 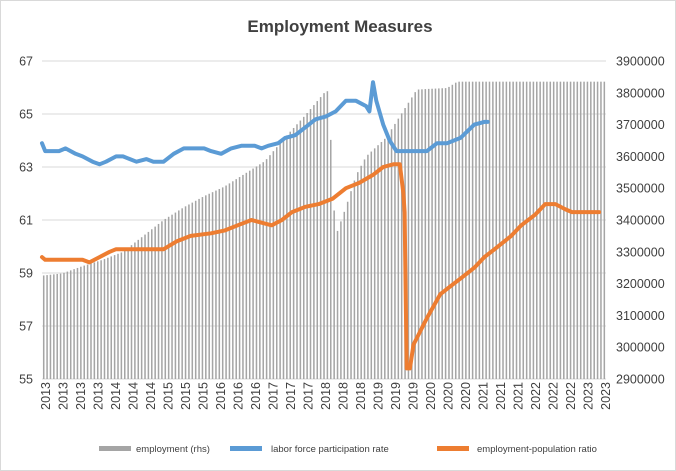 What do you see at coordinates (339, 26) in the screenshot?
I see `chart-title: Employment Measures` at bounding box center [339, 26].